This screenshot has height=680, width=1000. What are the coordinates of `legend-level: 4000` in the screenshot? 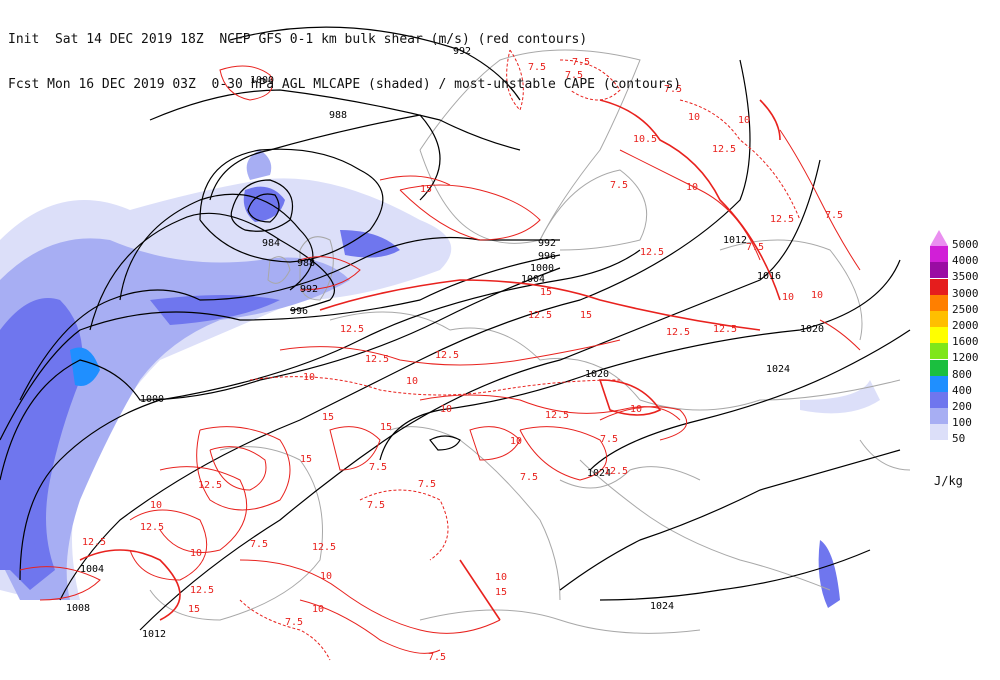 It's located at (965, 256).